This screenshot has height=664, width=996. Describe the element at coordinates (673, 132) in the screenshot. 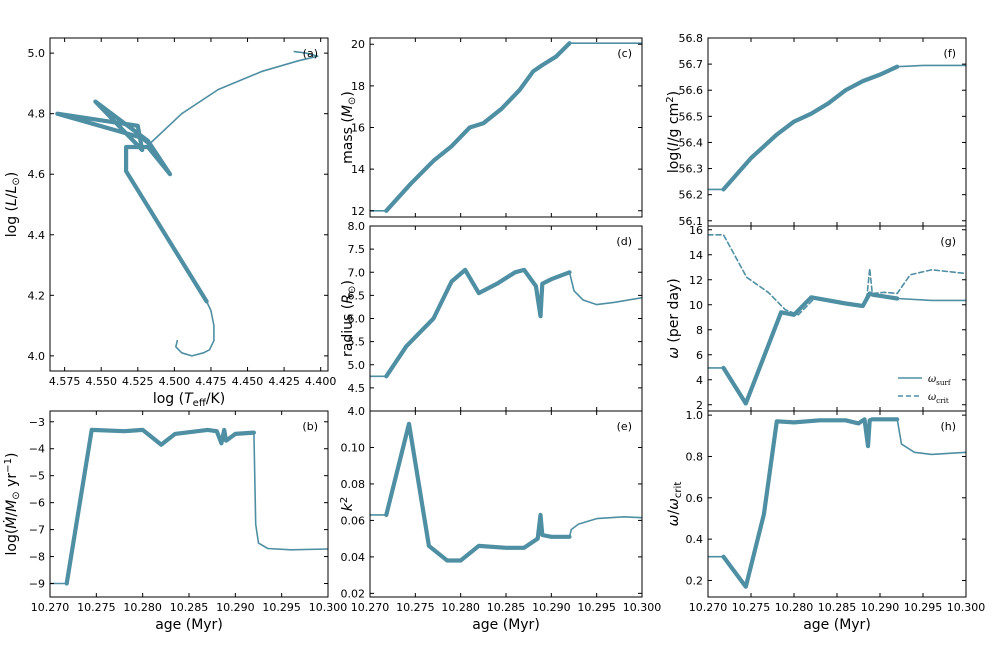

I see `y-axis-label: log(I/g cm2)` at that location.